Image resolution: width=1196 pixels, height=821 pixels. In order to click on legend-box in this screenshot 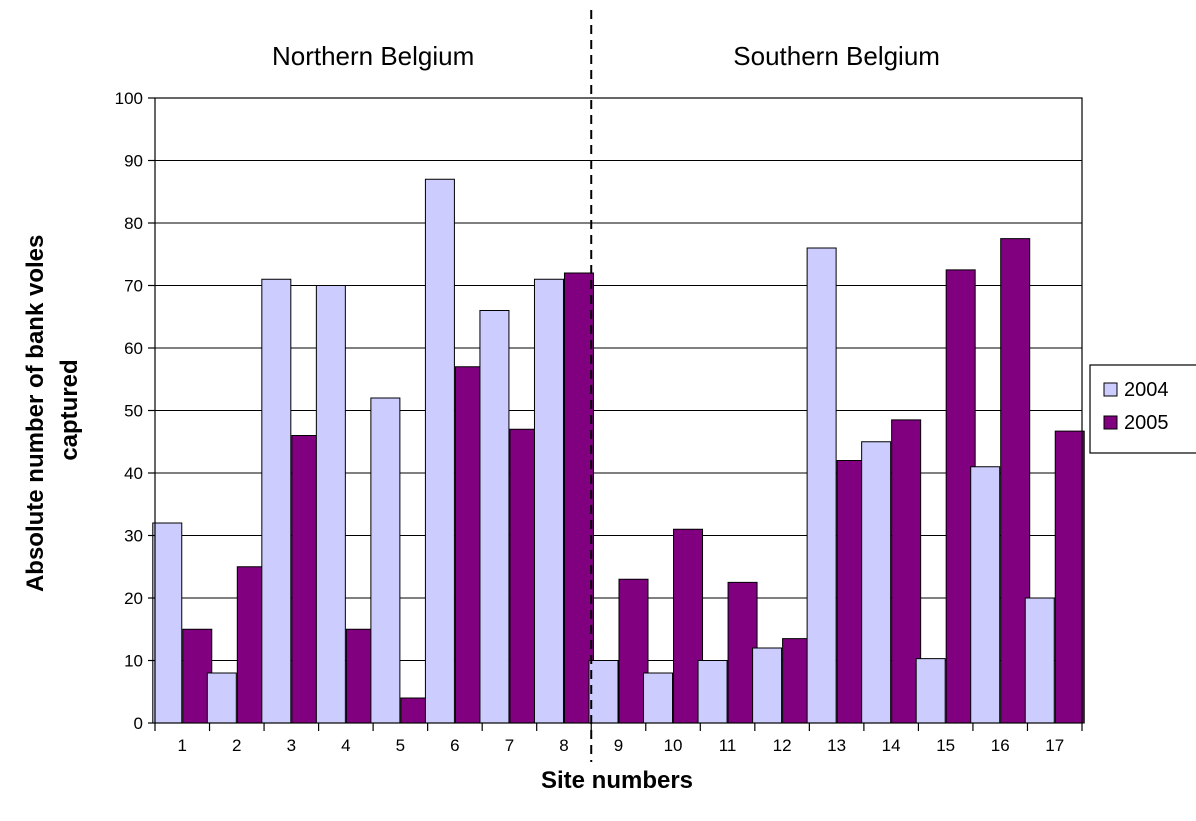, I will do `click(1142, 409)`.